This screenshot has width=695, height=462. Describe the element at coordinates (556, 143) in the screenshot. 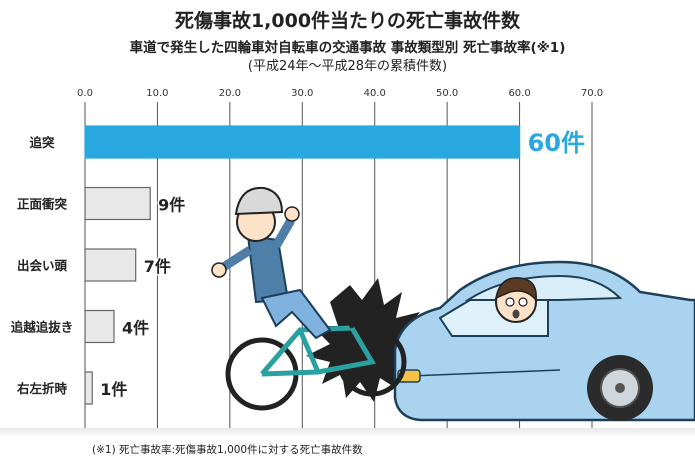

I see `value-label: 60件` at that location.